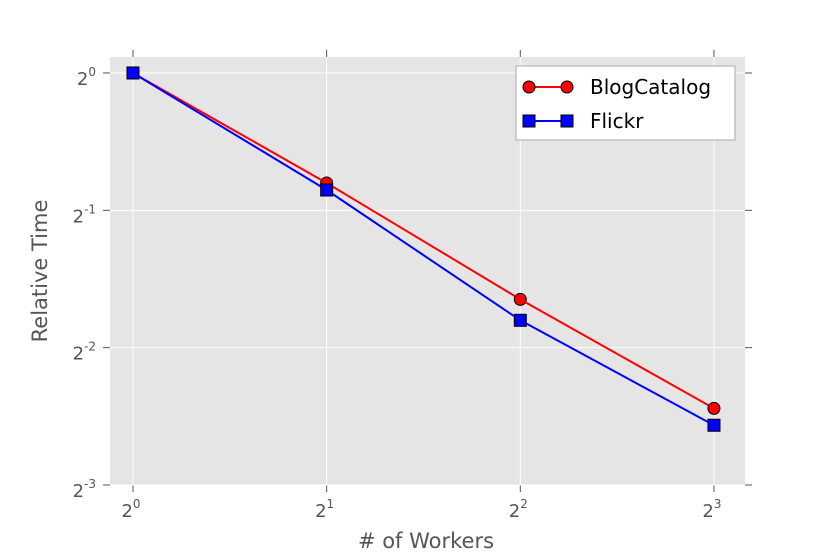 This screenshot has width=830, height=558. What do you see at coordinates (650, 87) in the screenshot?
I see `legend-label: BlogCatalog` at bounding box center [650, 87].